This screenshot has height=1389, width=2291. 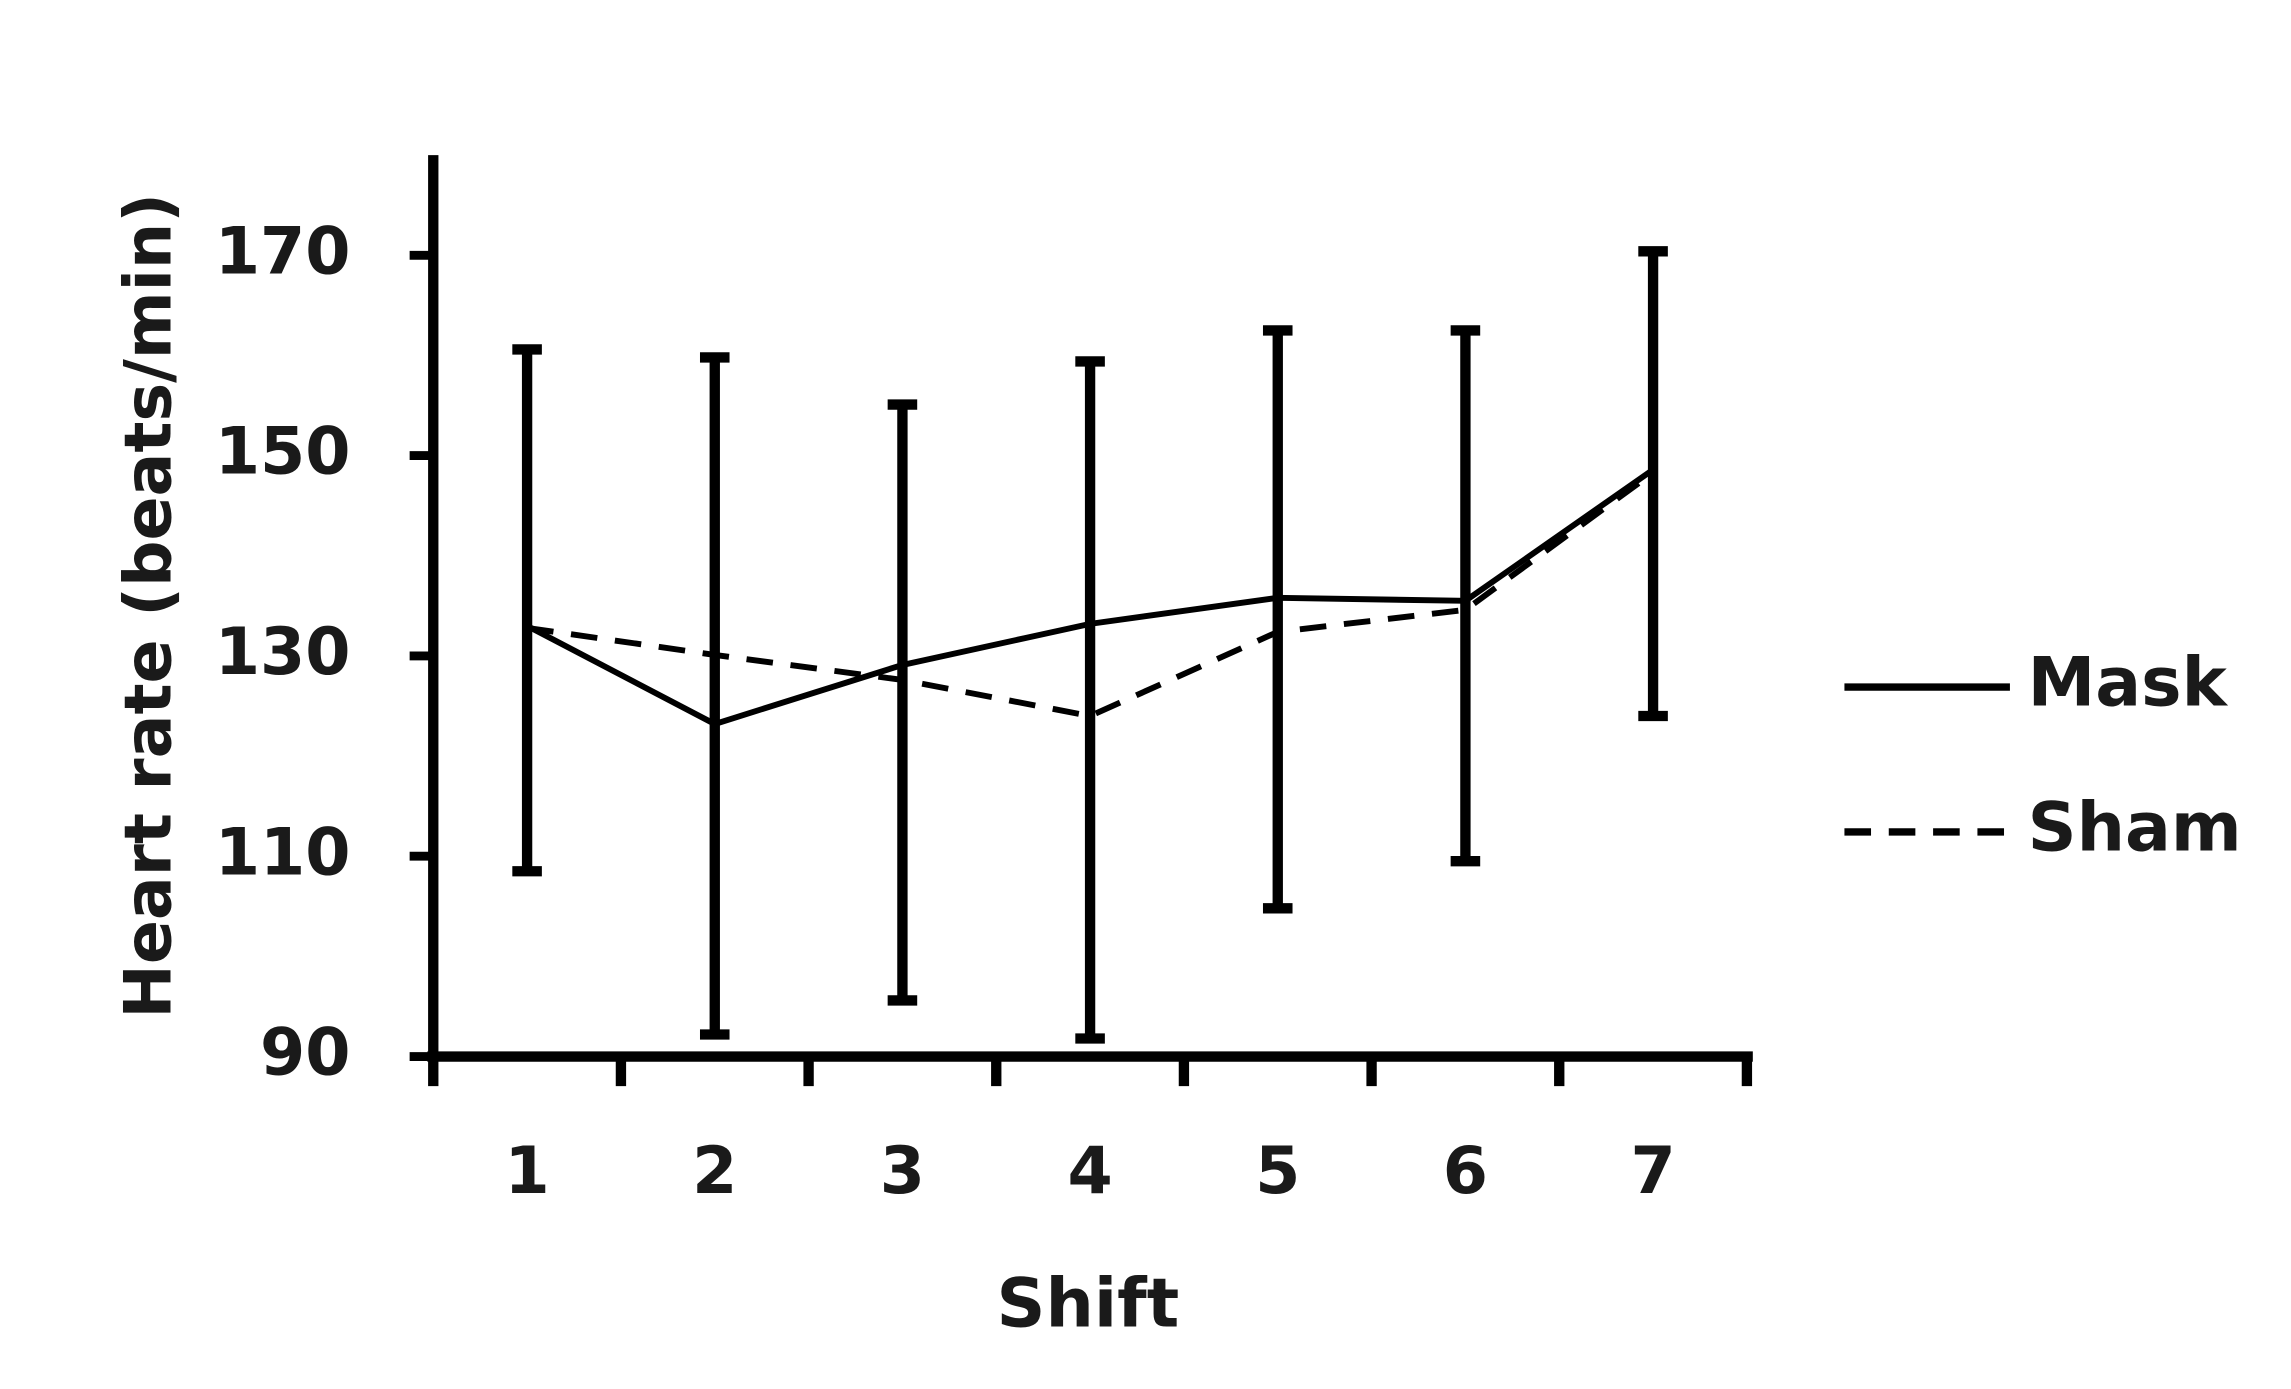 What do you see at coordinates (283, 652) in the screenshot?
I see `y-tick-label: 130` at bounding box center [283, 652].